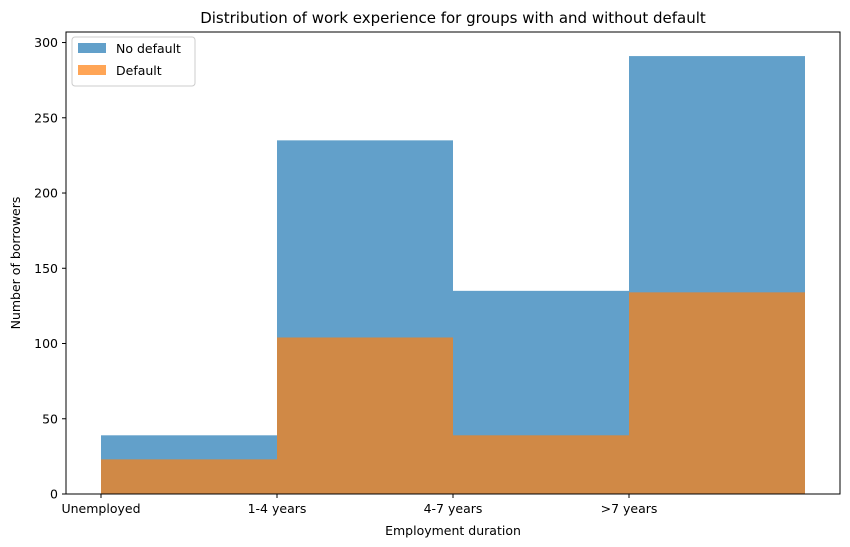  Describe the element at coordinates (46, 42) in the screenshot. I see `y-tick-label: 300` at that location.